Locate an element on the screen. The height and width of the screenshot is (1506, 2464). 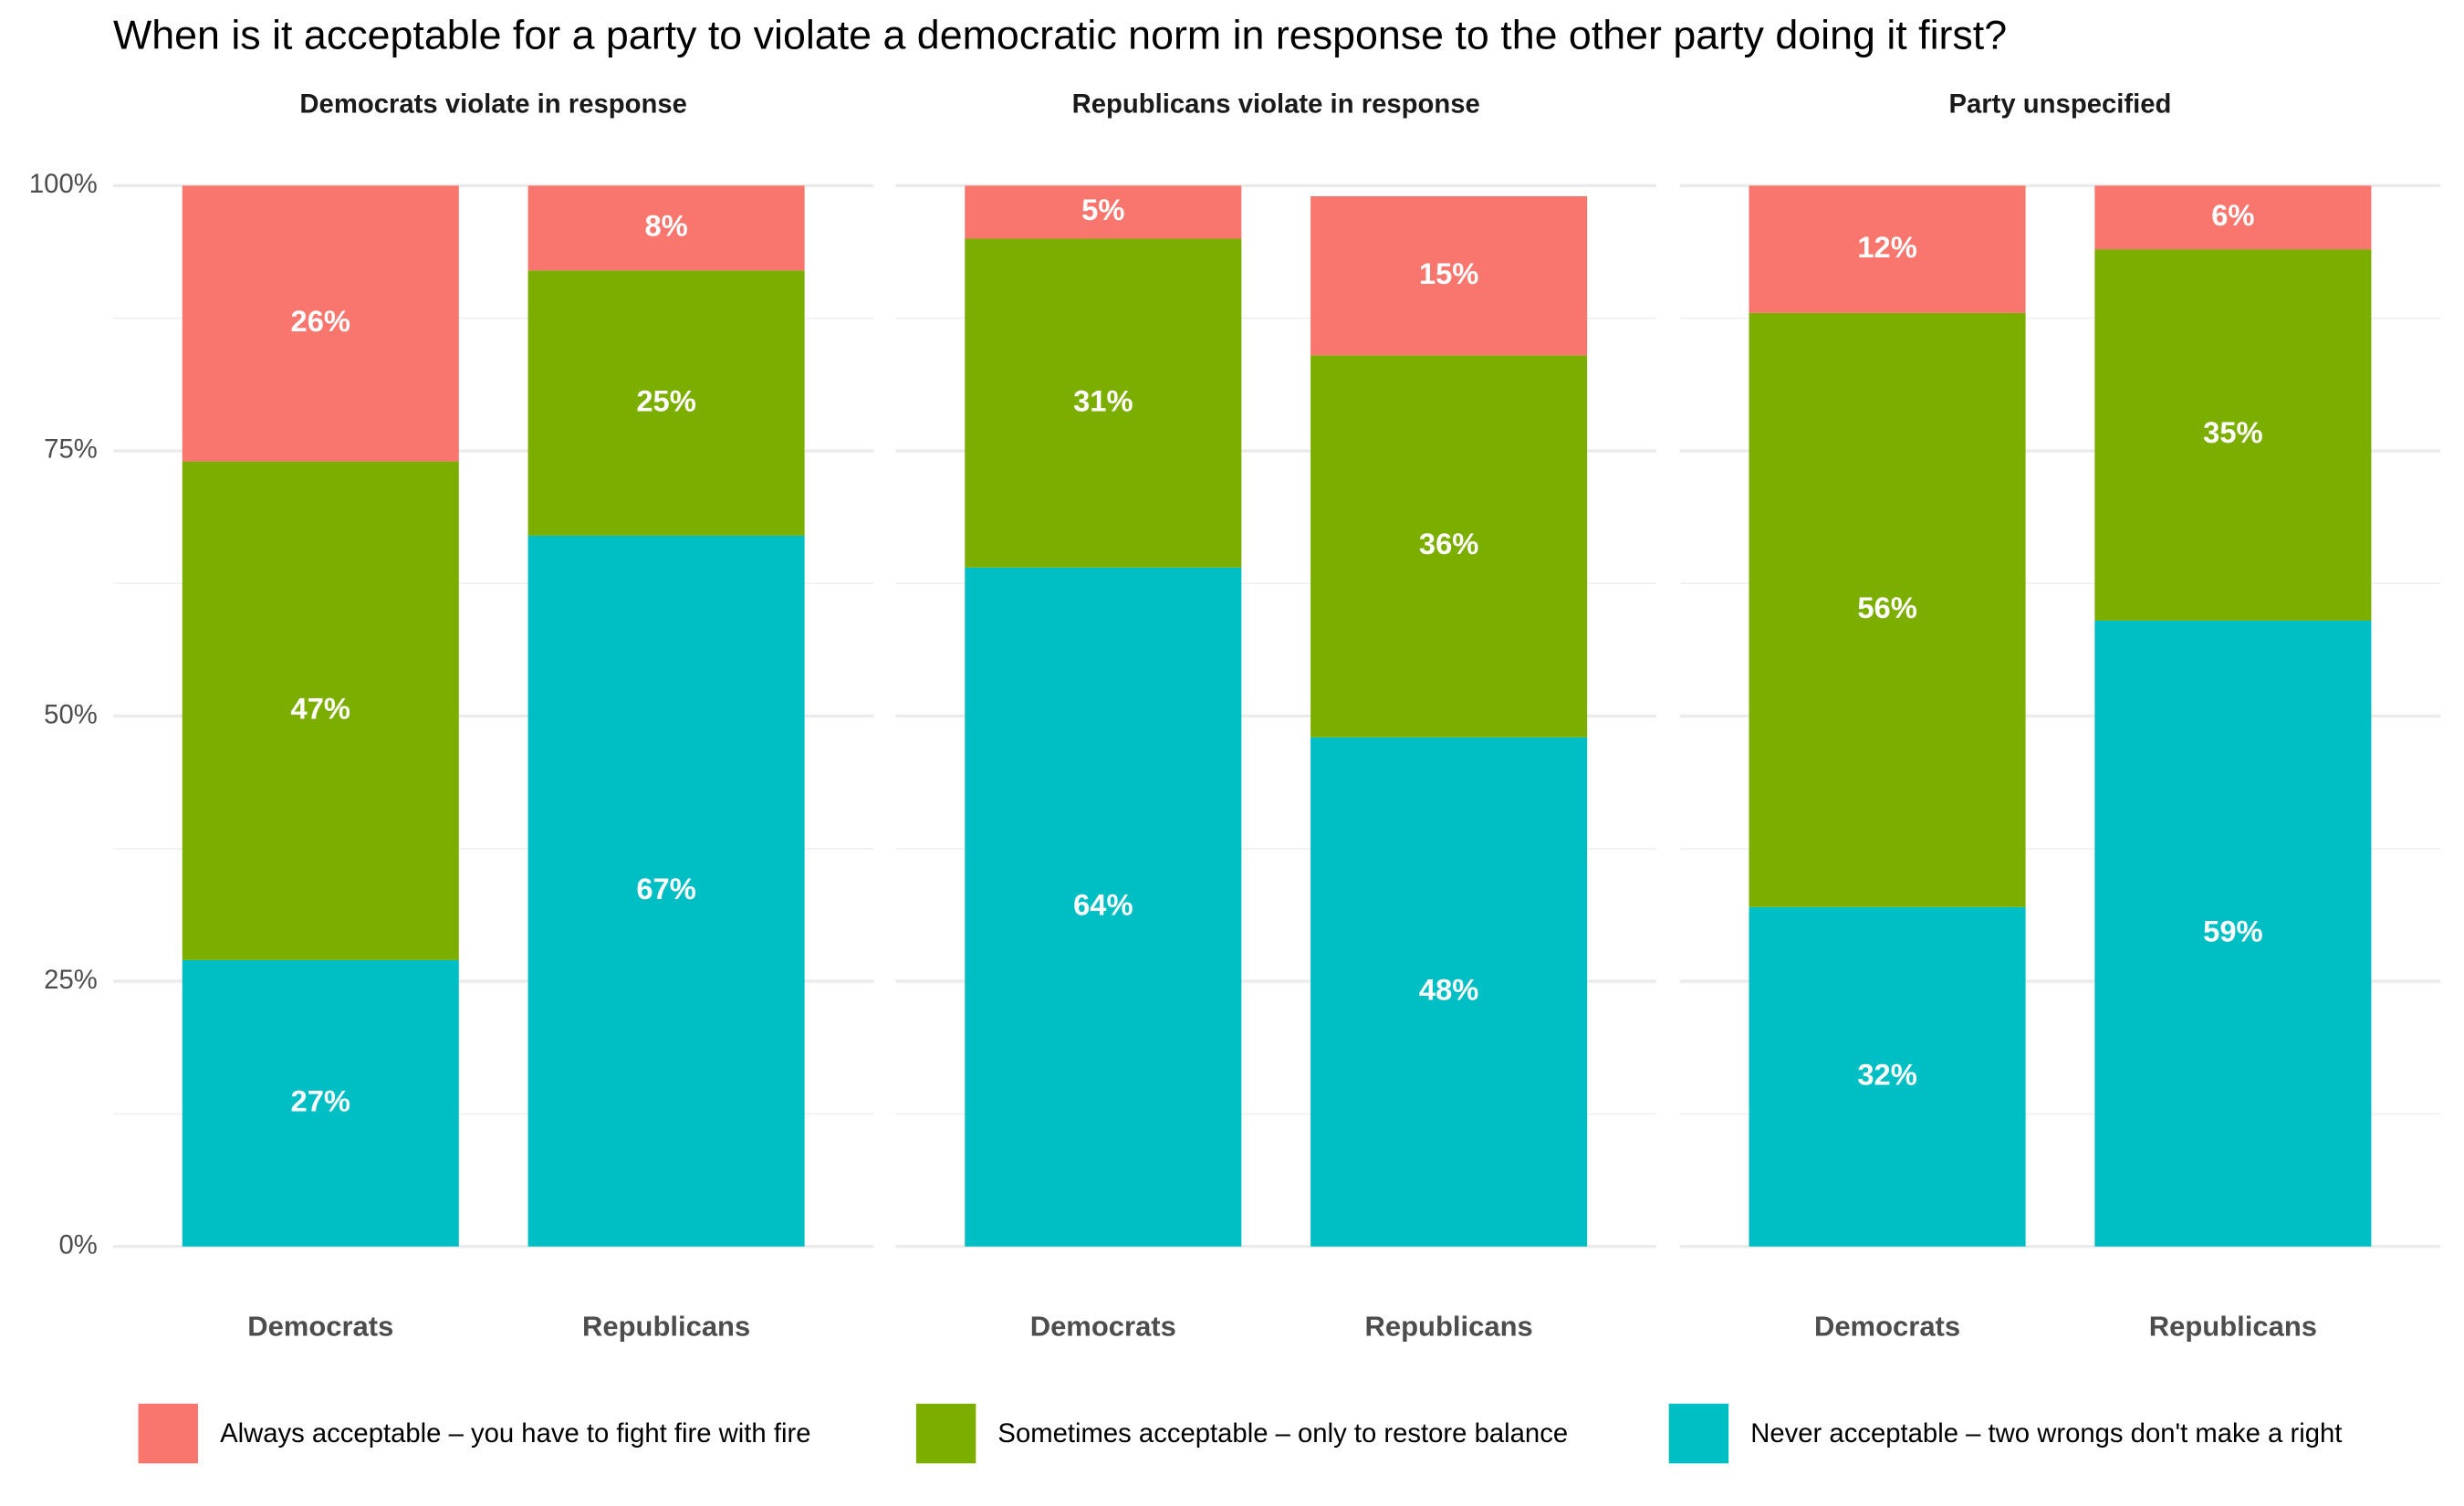
y-tick-label: 25% is located at coordinates (71, 980).